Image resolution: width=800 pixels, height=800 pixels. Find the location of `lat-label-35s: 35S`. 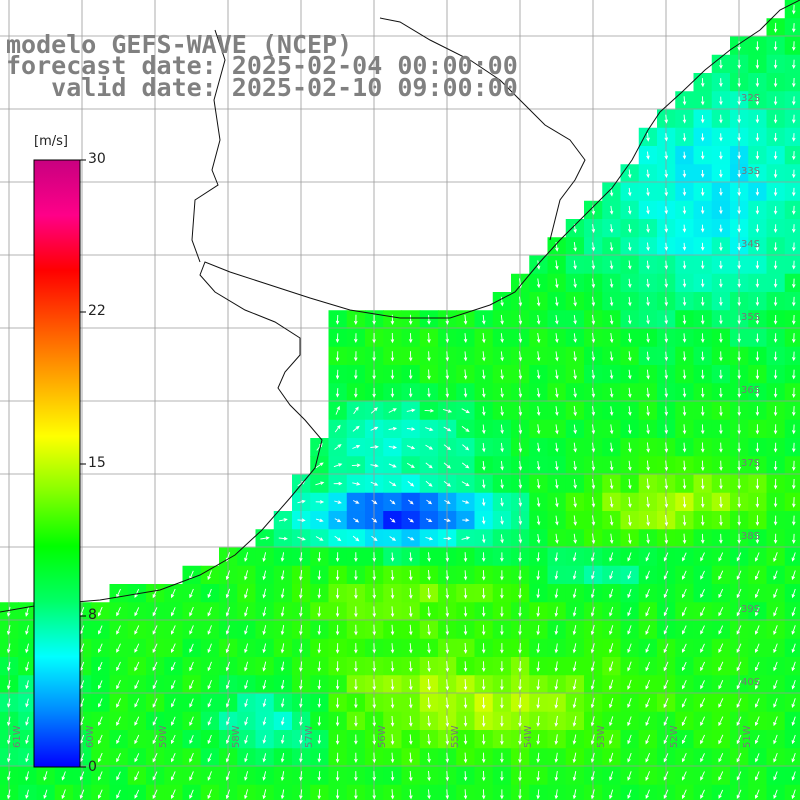

lat-label-35s: 35S is located at coordinates (751, 317).